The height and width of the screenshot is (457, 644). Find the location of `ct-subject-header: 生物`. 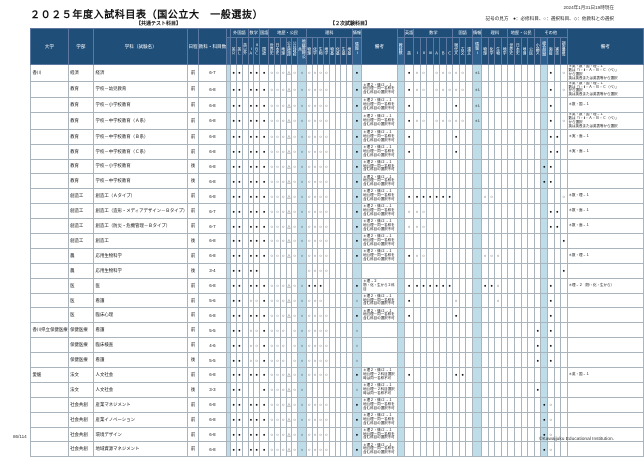

ct-subject-header: 生物 is located at coordinates (321, 51).